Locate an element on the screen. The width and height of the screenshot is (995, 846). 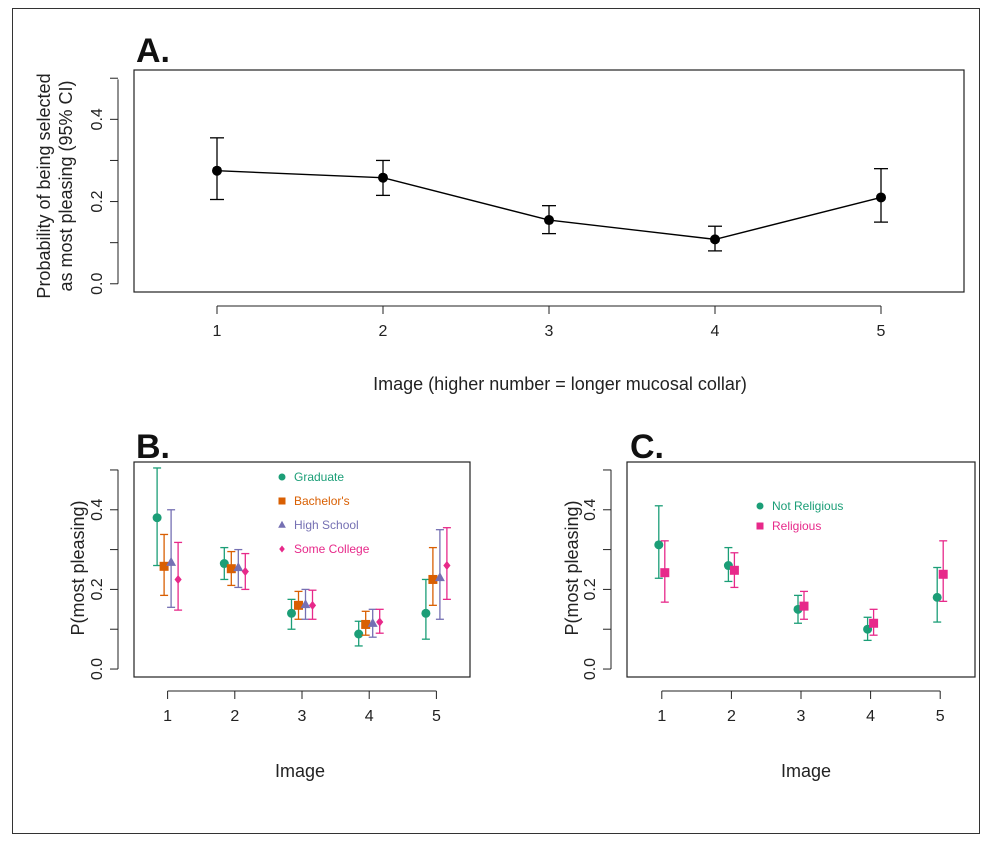
series-religious is located at coordinates (804, 588).